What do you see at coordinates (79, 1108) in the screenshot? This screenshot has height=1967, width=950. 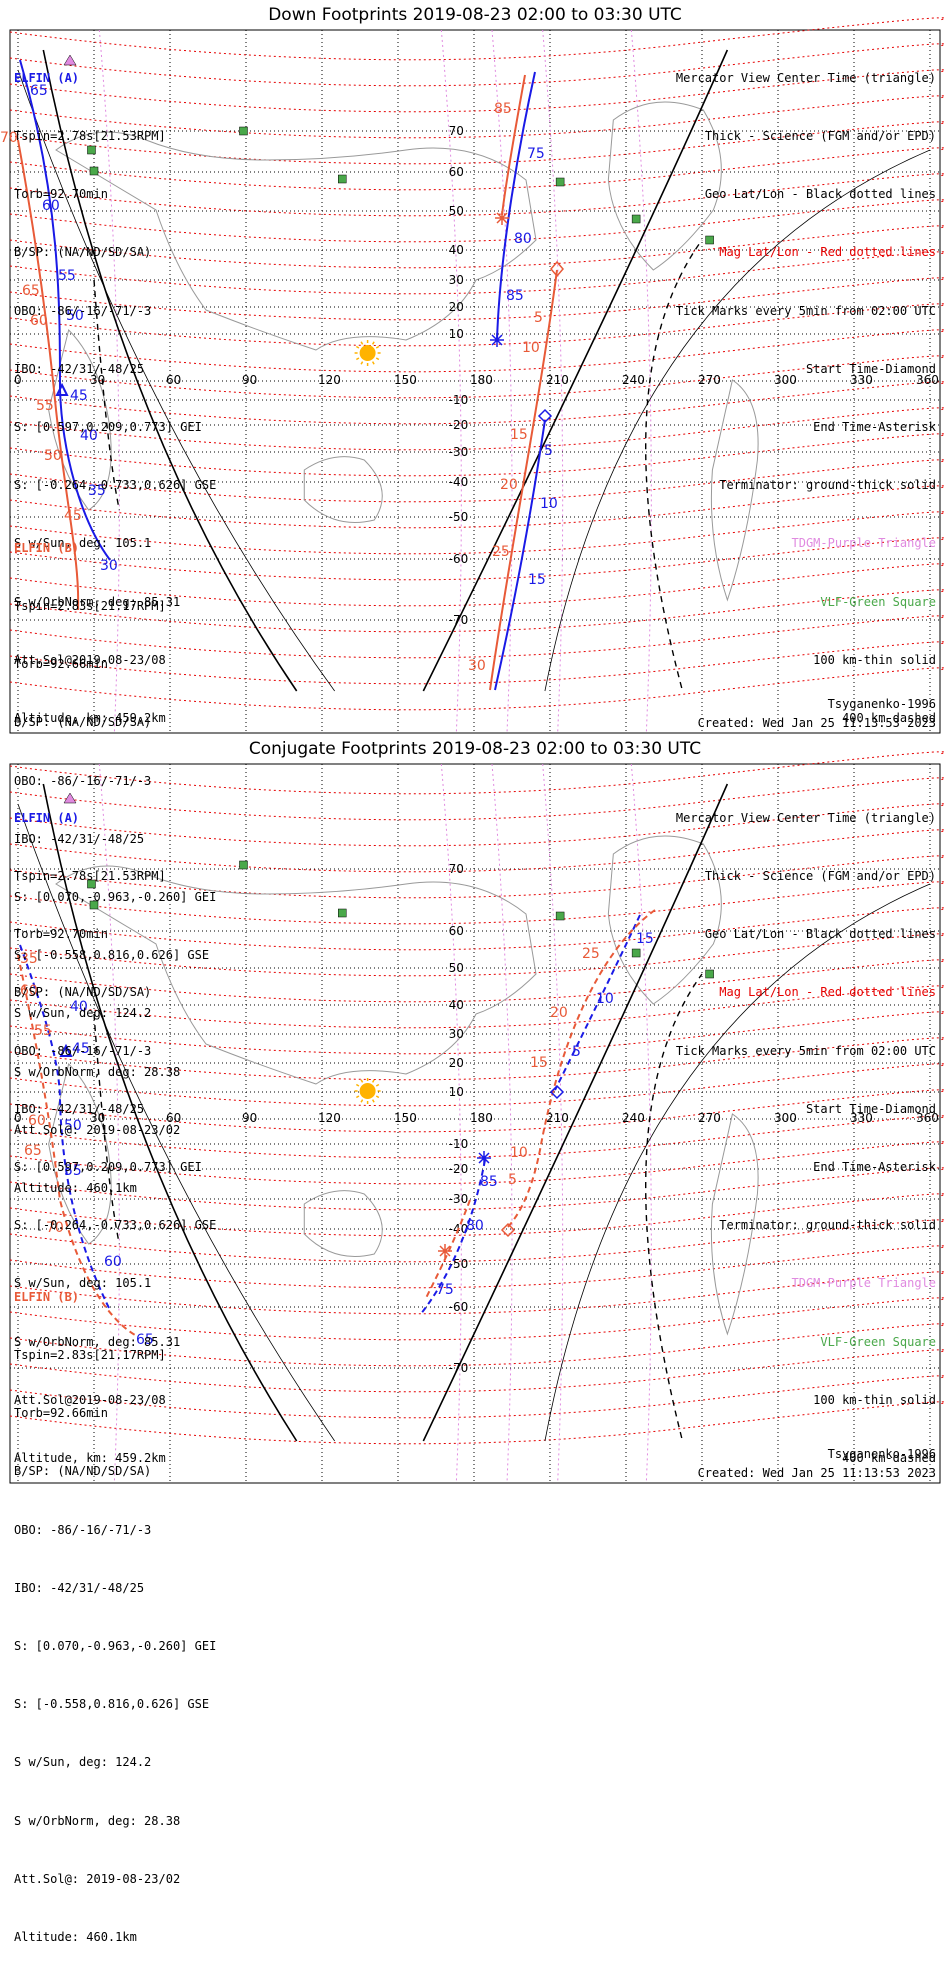 I see `elfin-a-line: IBO: -42/31/-48/25` at bounding box center [79, 1108].